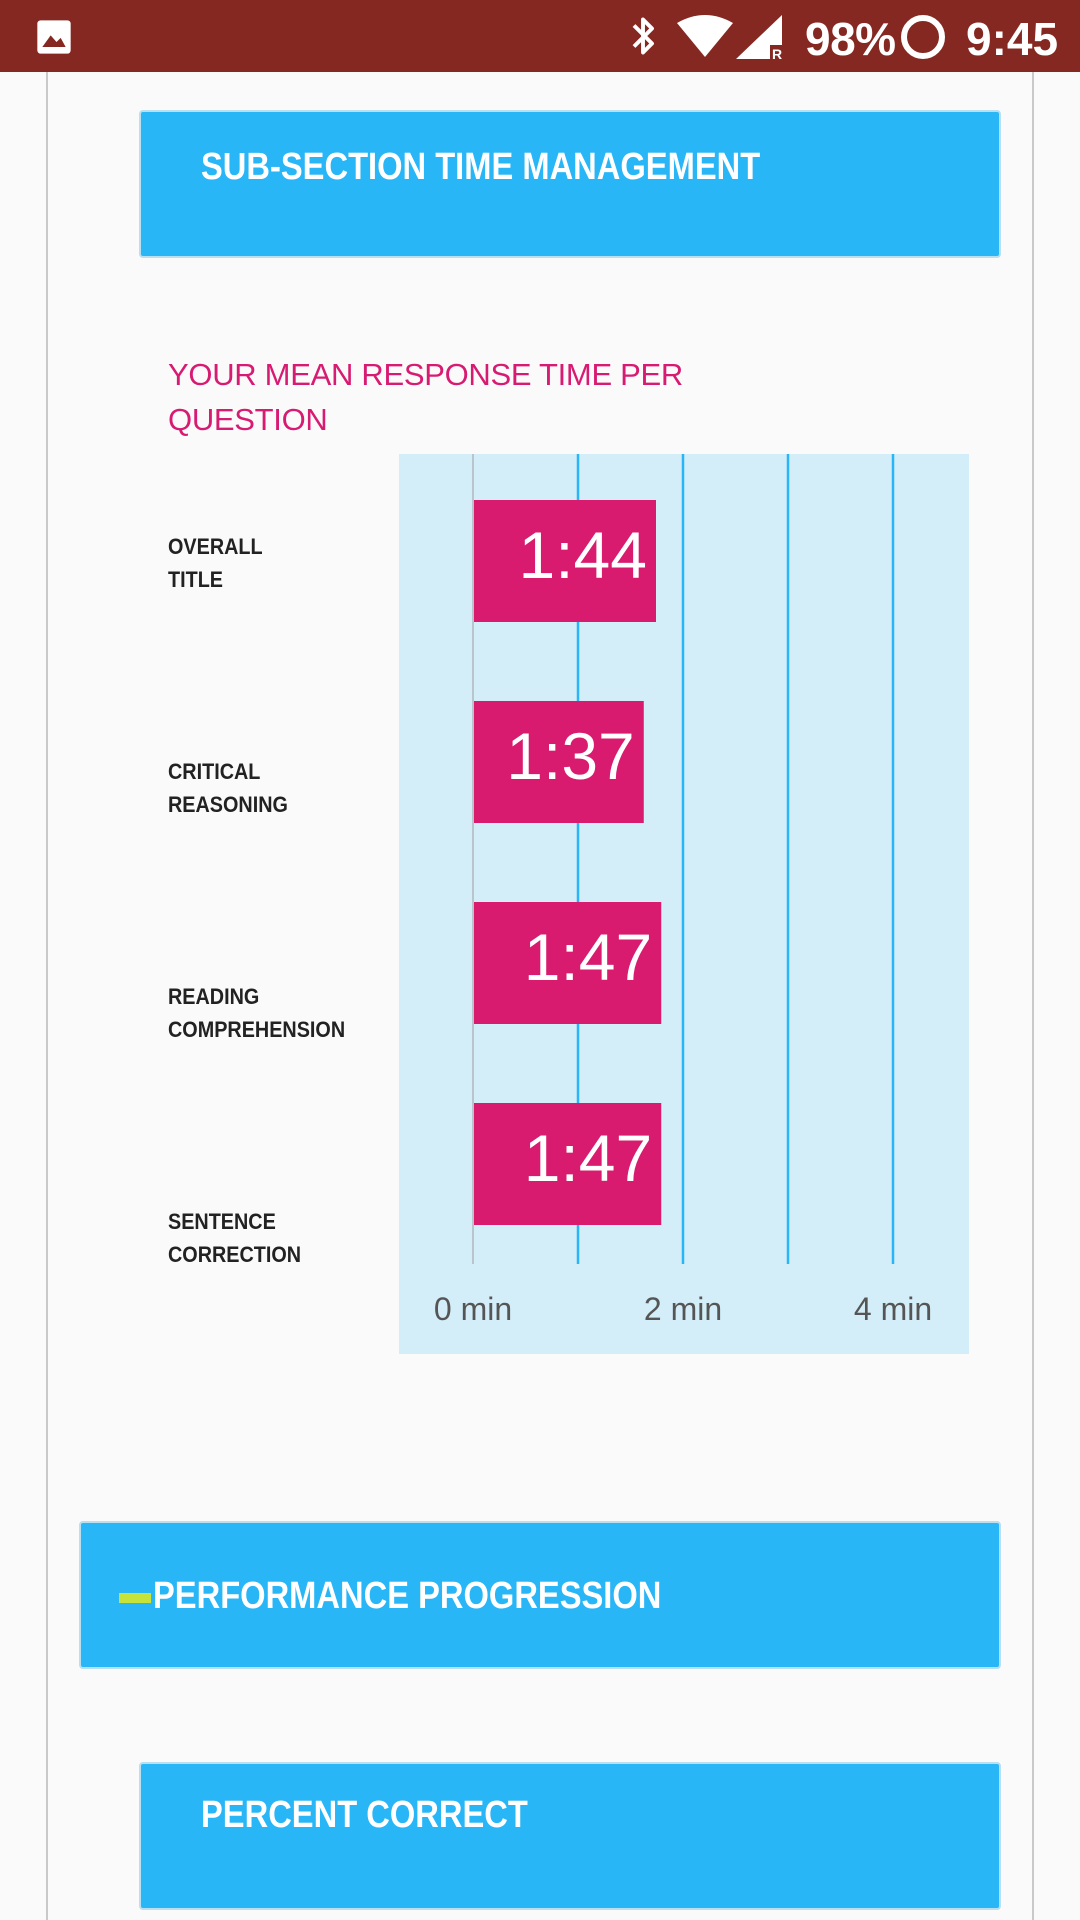  I want to click on x-tick-label: 4 min, so click(893, 1309).